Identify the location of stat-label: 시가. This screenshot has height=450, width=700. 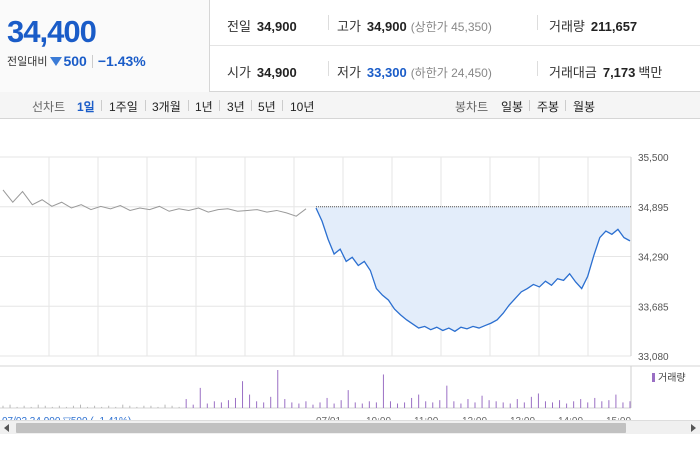
(239, 72).